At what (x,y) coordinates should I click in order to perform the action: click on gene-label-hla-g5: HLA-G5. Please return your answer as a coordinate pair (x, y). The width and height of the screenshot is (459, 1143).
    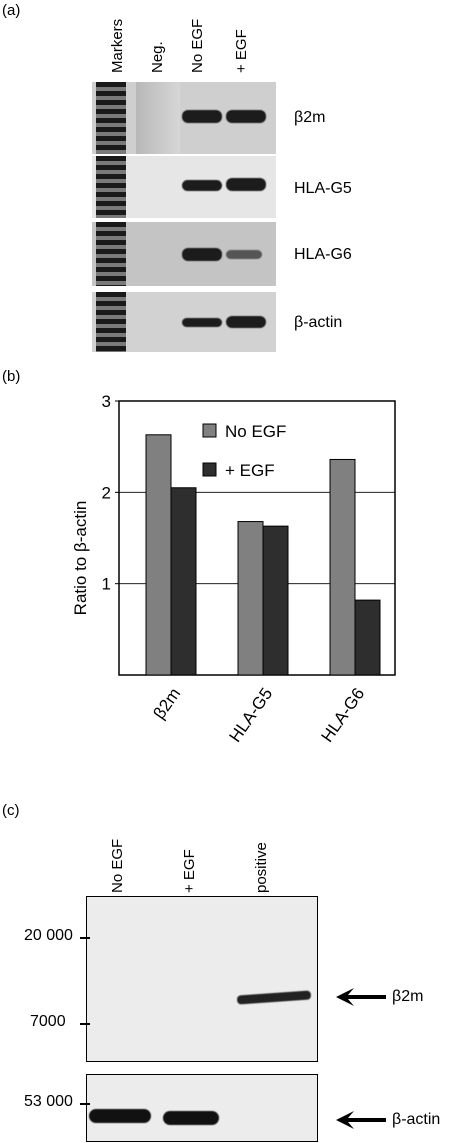
    Looking at the image, I should click on (323, 188).